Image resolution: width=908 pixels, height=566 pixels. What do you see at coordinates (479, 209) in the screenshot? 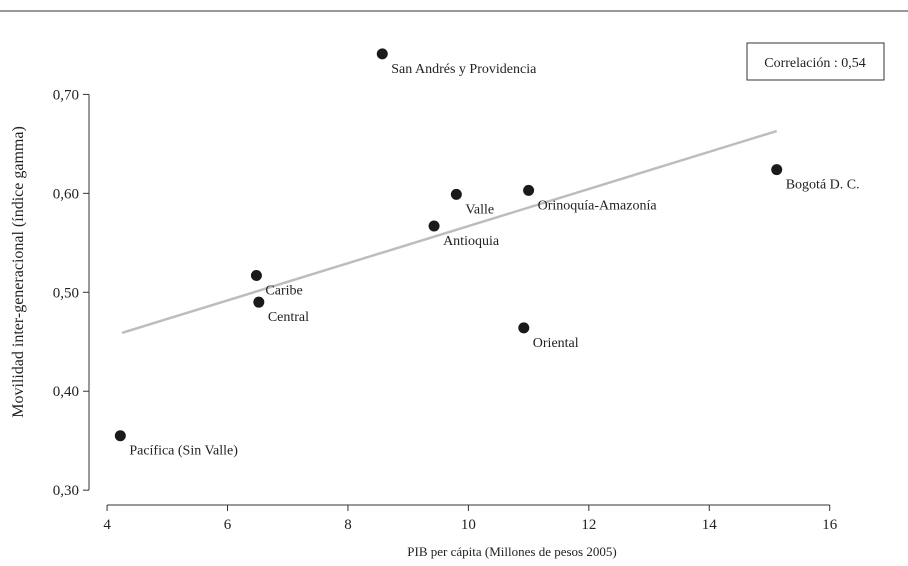
I see `point-label: Valle` at bounding box center [479, 209].